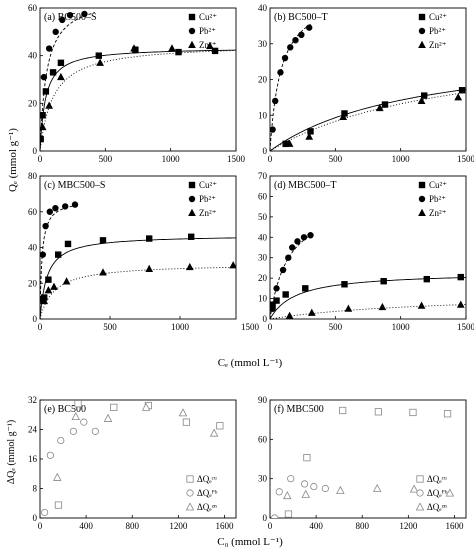  I want to click on upper-y-axis-label: Qₑ (mmol g⁻¹), so click(13, 160).